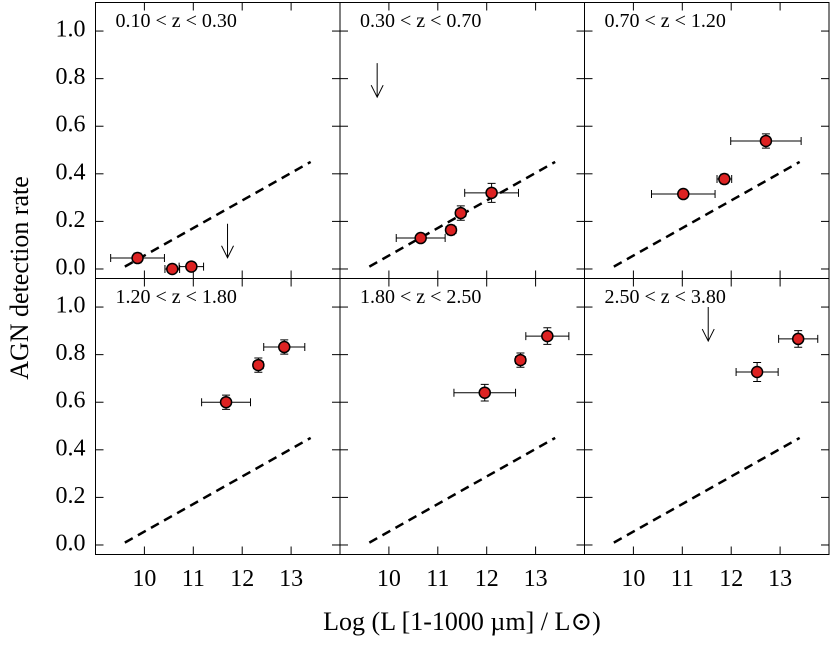 Image resolution: width=830 pixels, height=650 pixels. What do you see at coordinates (665, 21) in the screenshot?
I see `panel-title: 0.70 < z < 1.20` at bounding box center [665, 21].